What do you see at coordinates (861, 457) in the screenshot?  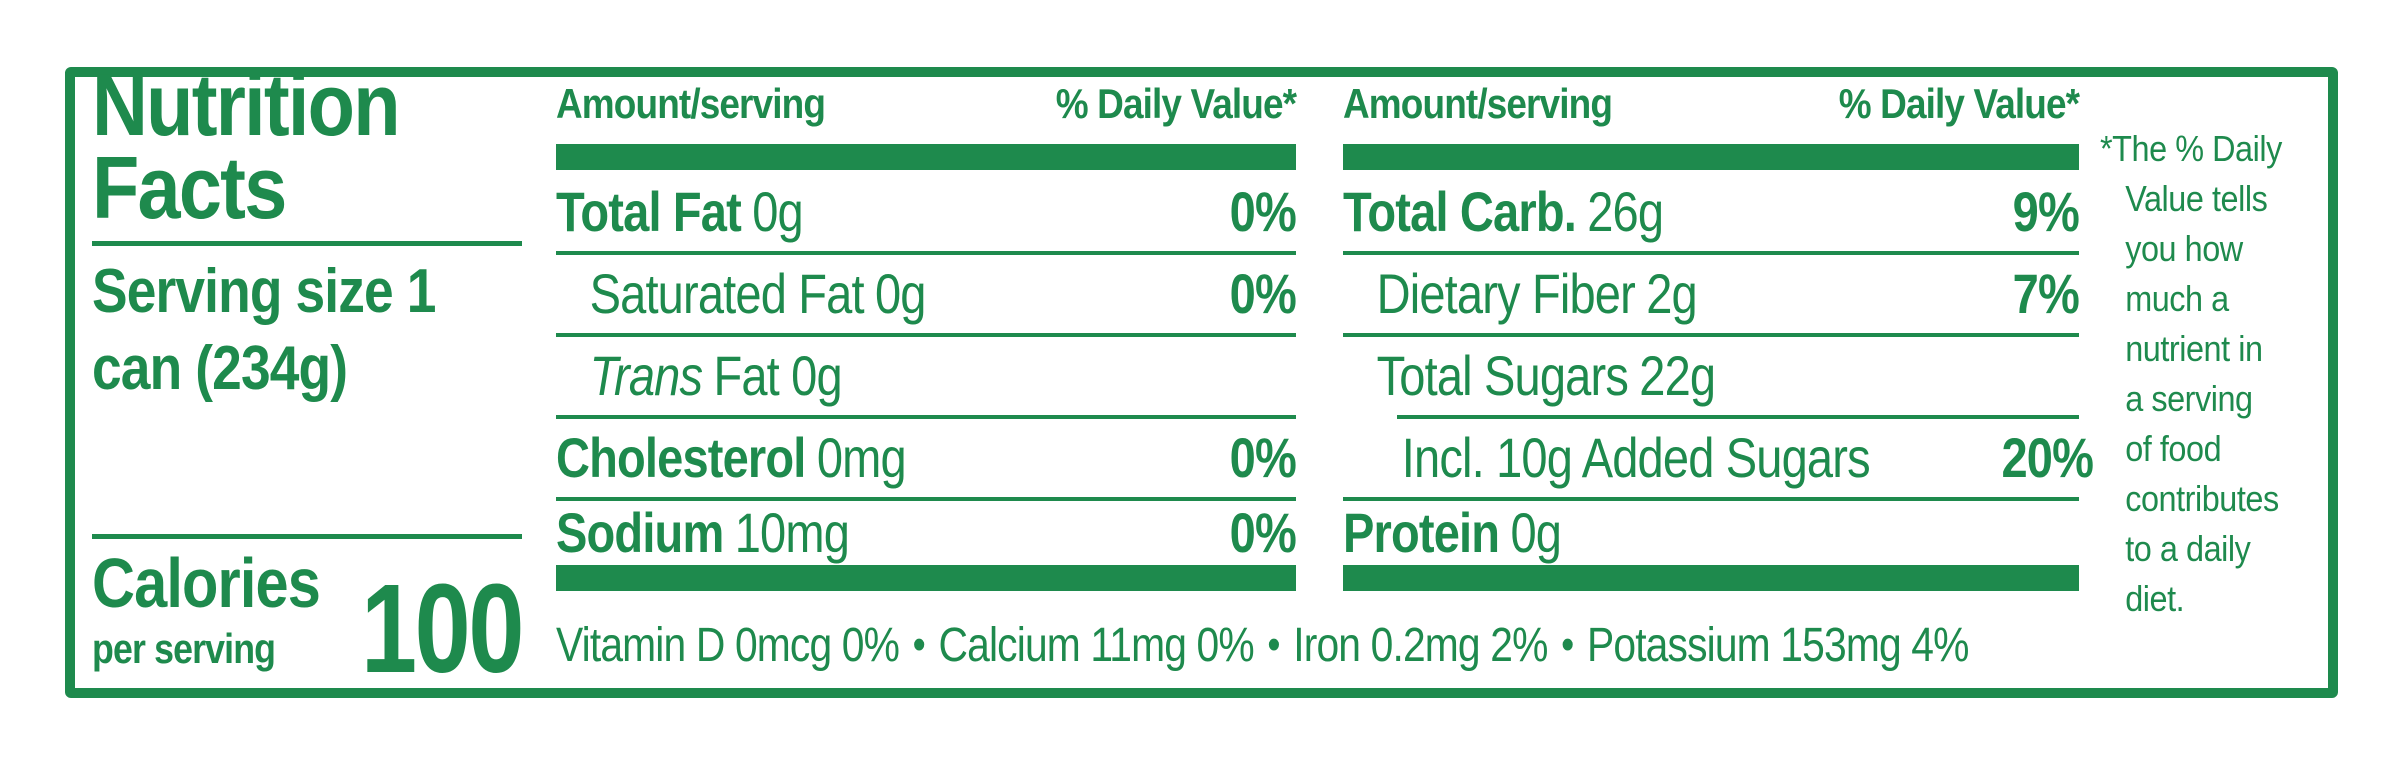 I see `row-amount: 0mg` at bounding box center [861, 457].